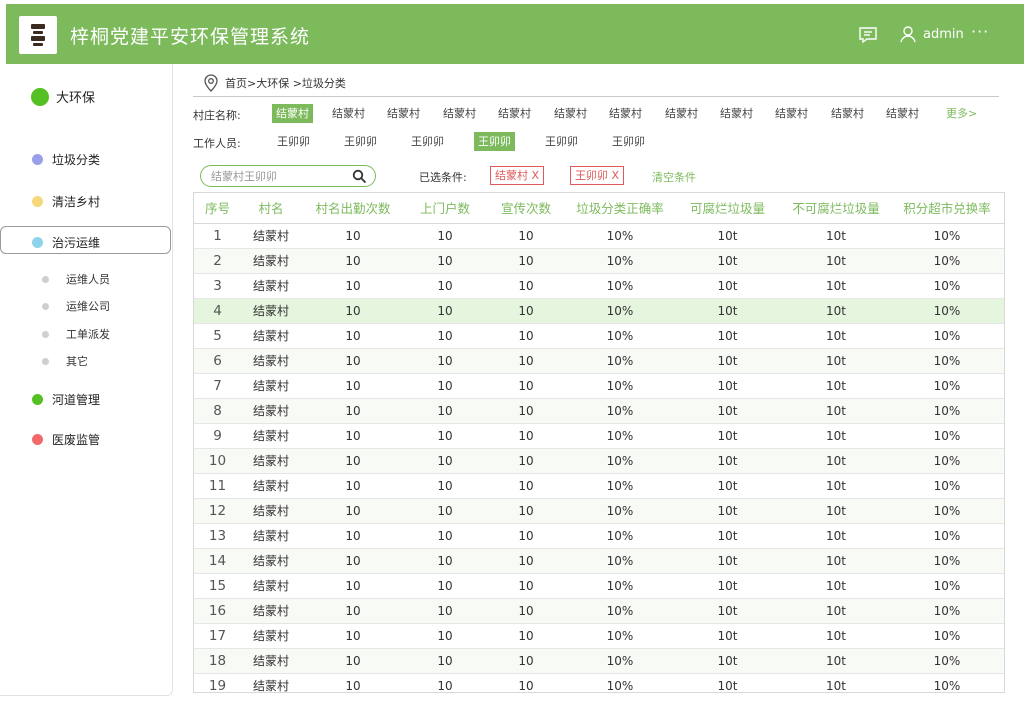  What do you see at coordinates (66, 201) in the screenshot?
I see `sidebar-item-clean-village: 清洁乡村` at bounding box center [66, 201].